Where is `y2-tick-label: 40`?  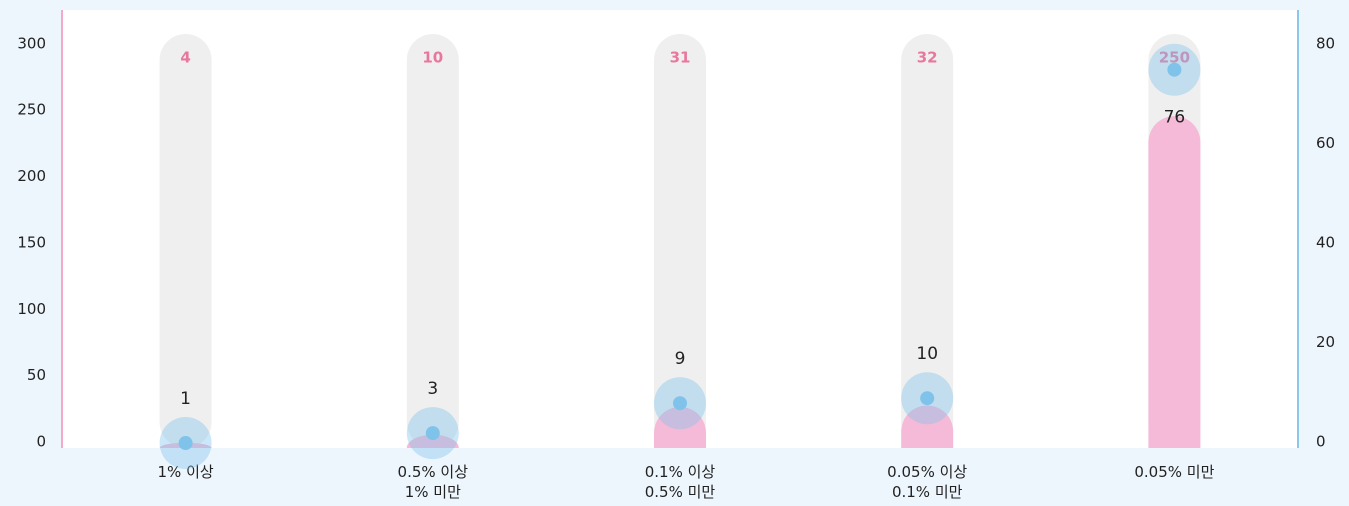
y2-tick-label: 40 is located at coordinates (1325, 242).